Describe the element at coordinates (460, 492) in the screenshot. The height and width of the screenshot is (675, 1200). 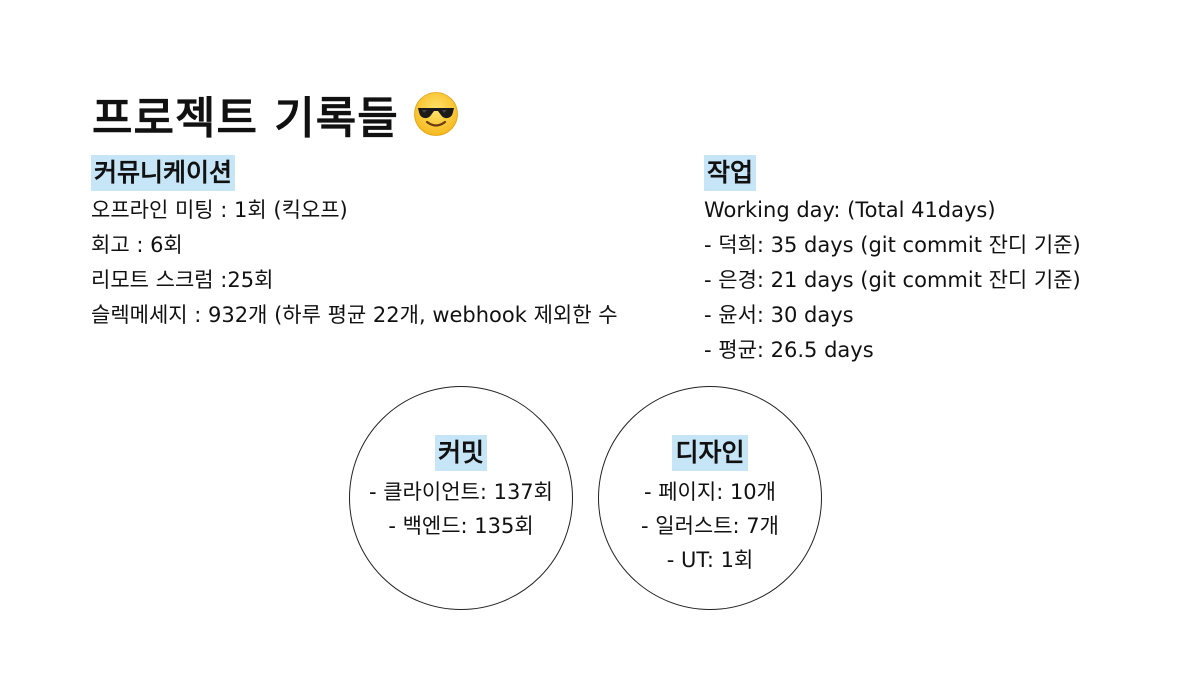
I see `commit-line: - 클라이언트: 137회` at that location.